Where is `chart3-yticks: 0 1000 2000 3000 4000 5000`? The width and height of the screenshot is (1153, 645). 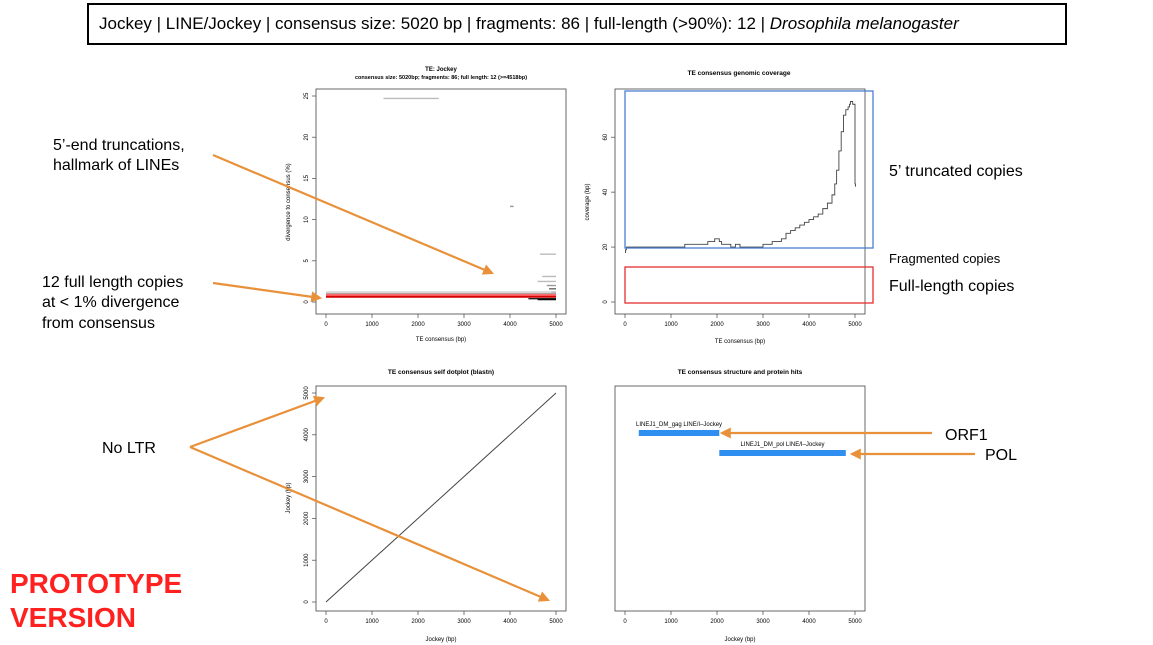 chart3-yticks: 0 1000 2000 3000 4000 5000 is located at coordinates (310, 495).